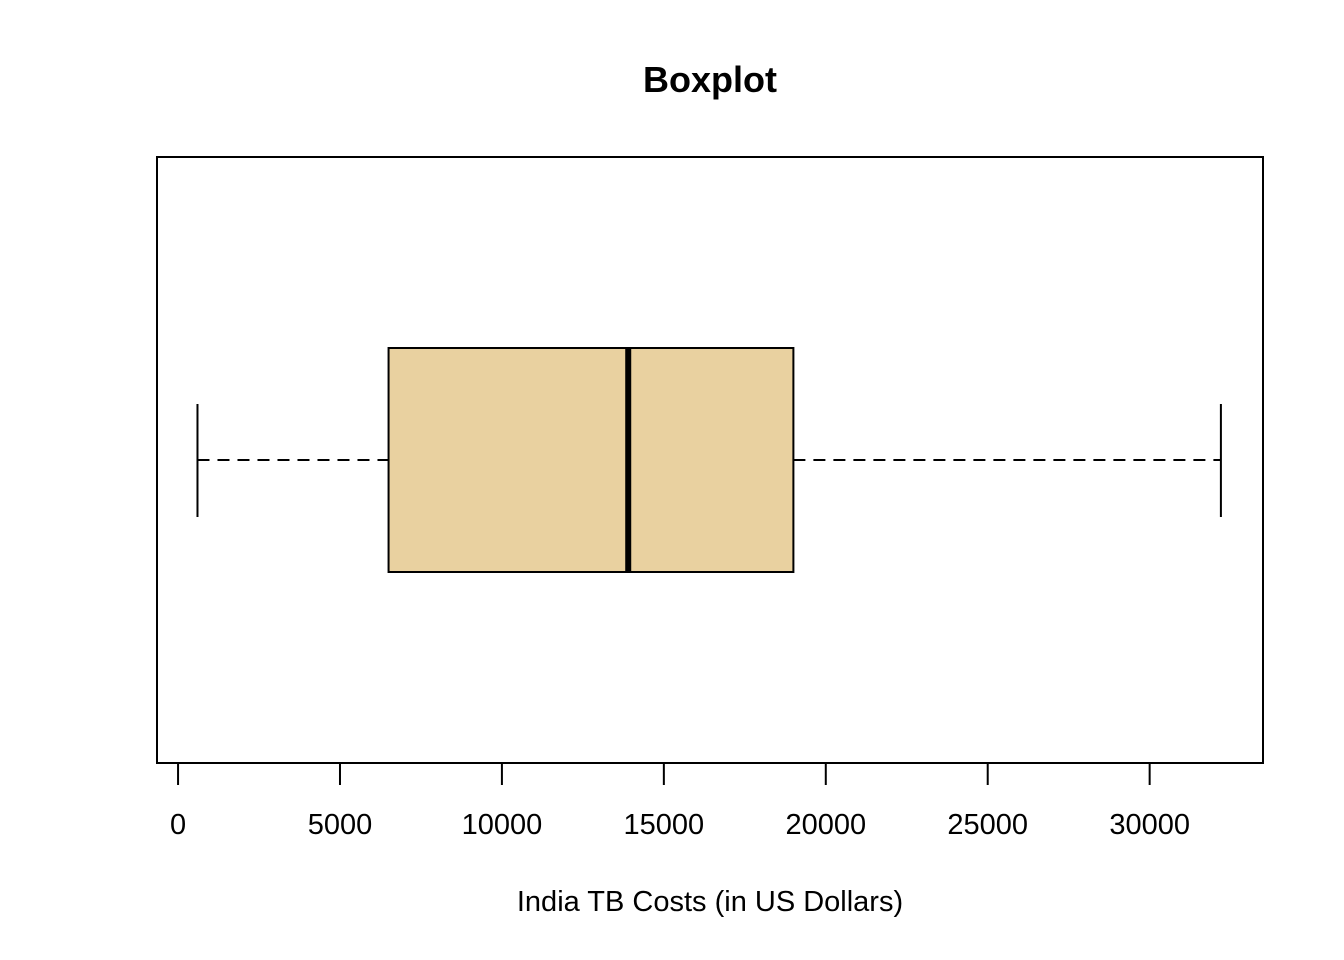 The height and width of the screenshot is (960, 1344). I want to click on x-tick-label: 15000, so click(664, 825).